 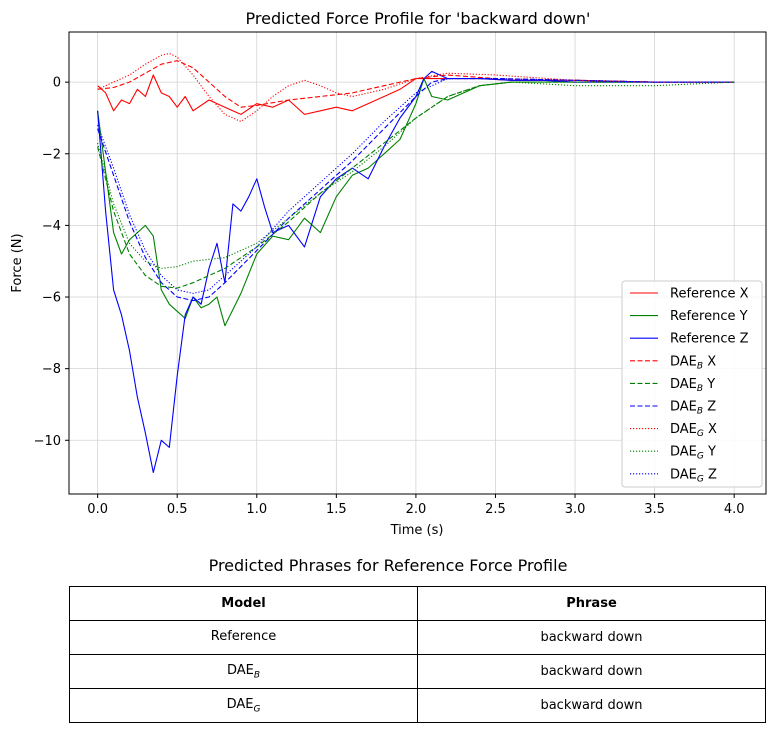 What do you see at coordinates (243, 671) in the screenshot?
I see `model-cell: DAEB` at bounding box center [243, 671].